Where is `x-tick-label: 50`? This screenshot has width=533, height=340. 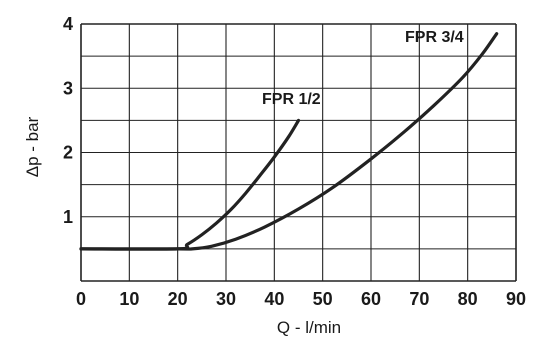
x-tick-label: 50 is located at coordinates (323, 299).